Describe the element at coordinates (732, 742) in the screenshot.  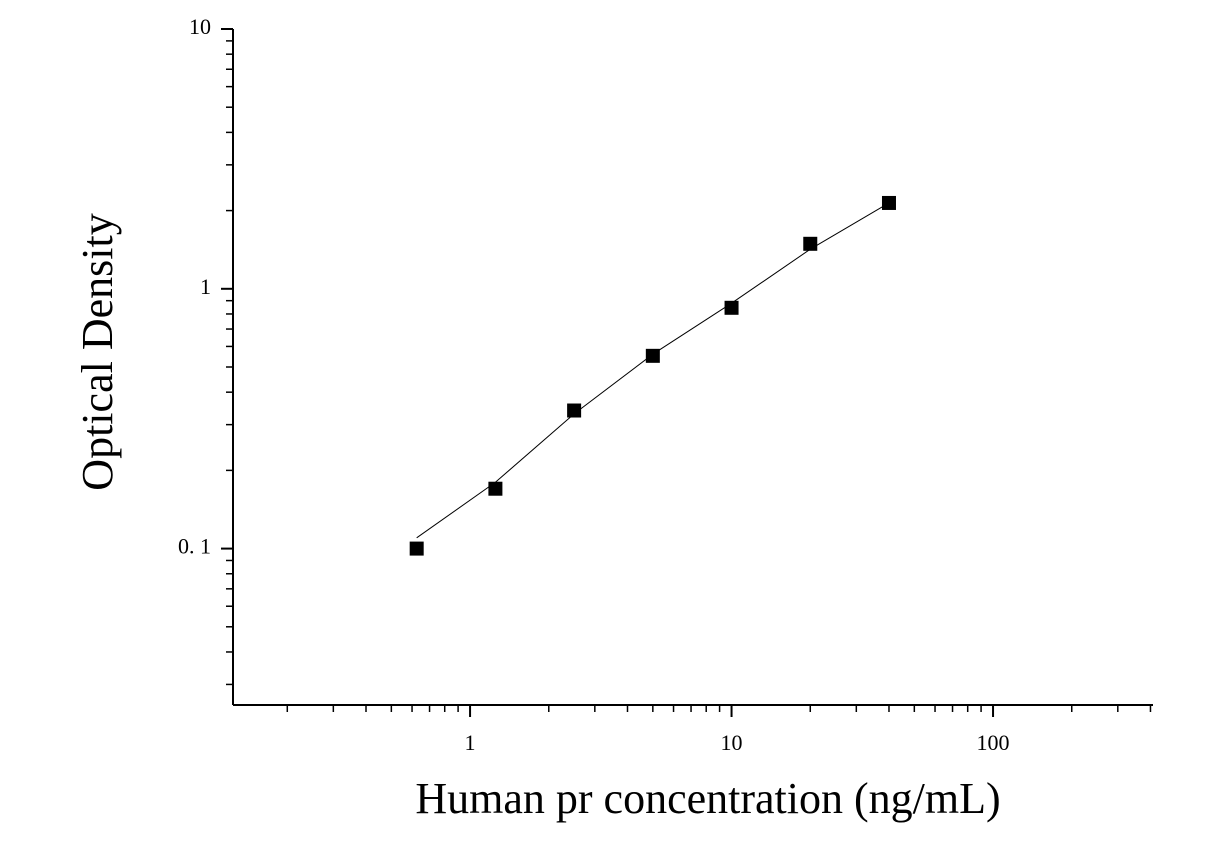
I see `x-tick-label: 10` at that location.